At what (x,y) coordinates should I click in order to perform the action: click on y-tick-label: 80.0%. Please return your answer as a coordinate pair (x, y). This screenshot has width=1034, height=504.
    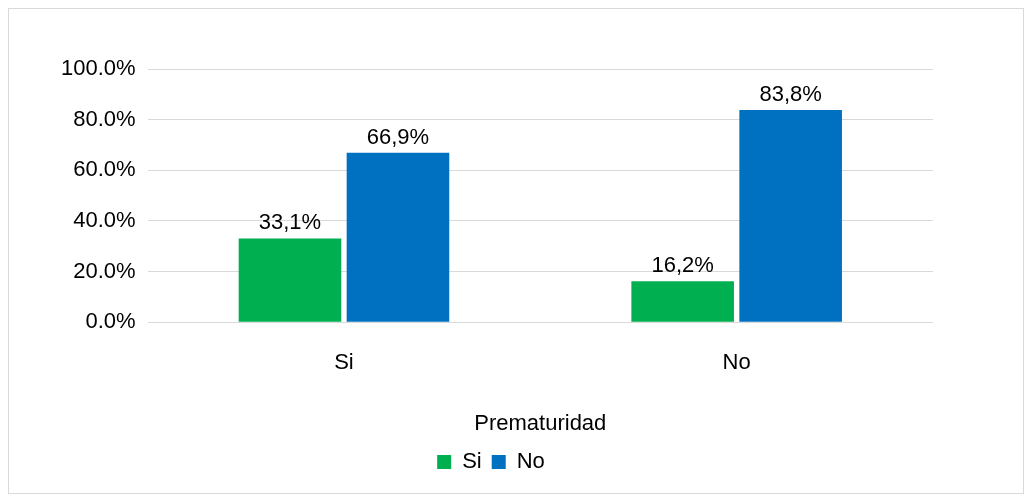
    Looking at the image, I should click on (104, 118).